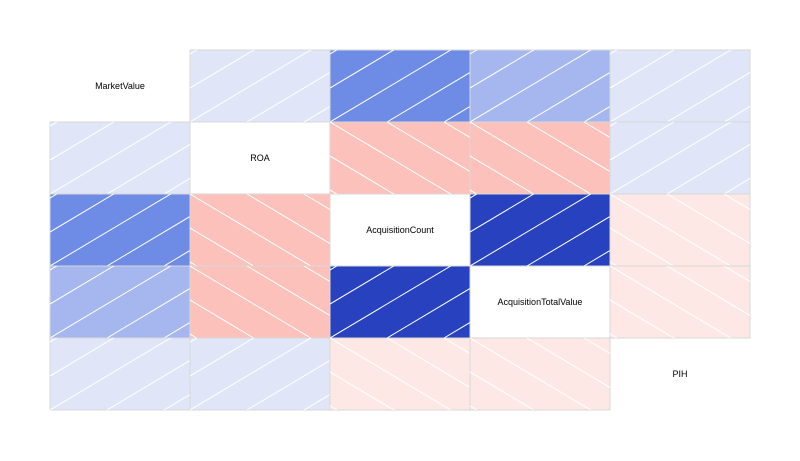  Describe the element at coordinates (540, 302) in the screenshot. I see `variable-label-3: AcquisitionTotalValue` at that location.